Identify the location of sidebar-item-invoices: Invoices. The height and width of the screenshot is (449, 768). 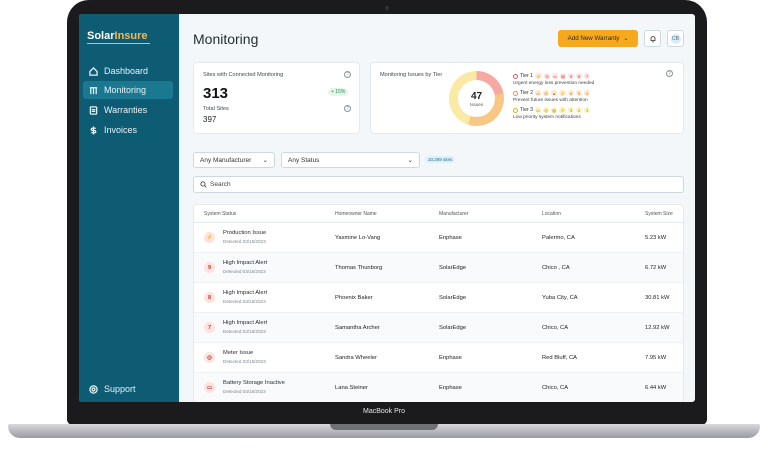
(128, 130).